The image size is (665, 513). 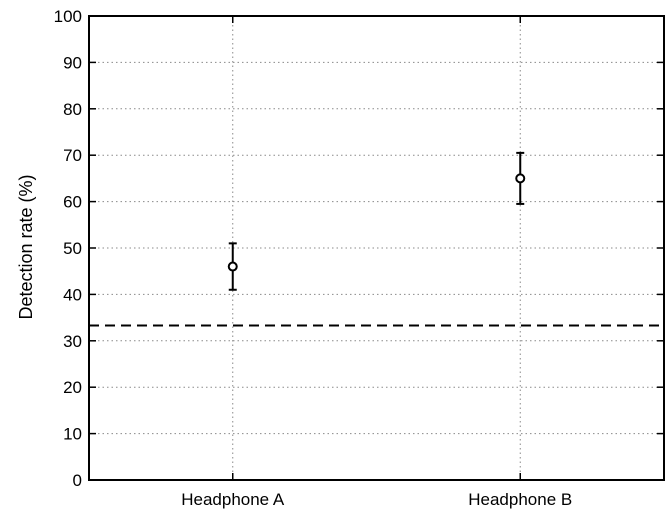 I want to click on y-tick-label: 70, so click(x=72, y=155).